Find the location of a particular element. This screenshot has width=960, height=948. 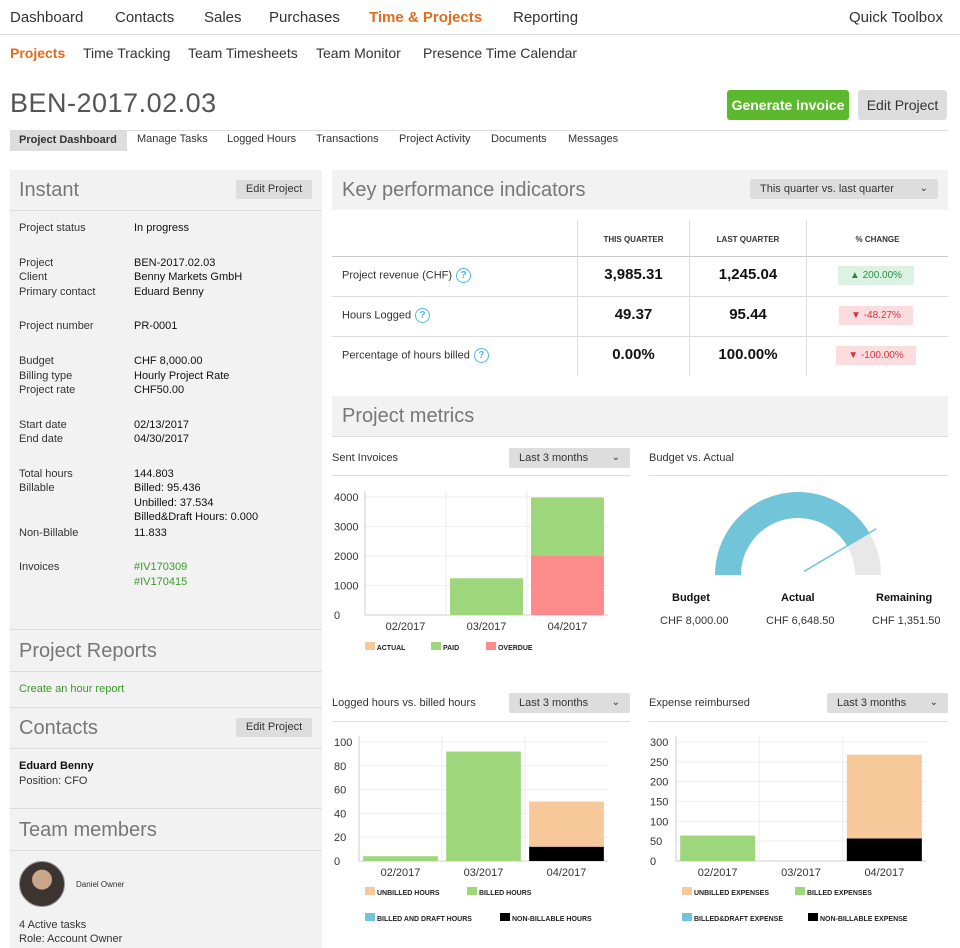

kpi-change-badge: ▼ -48.27% is located at coordinates (876, 315).